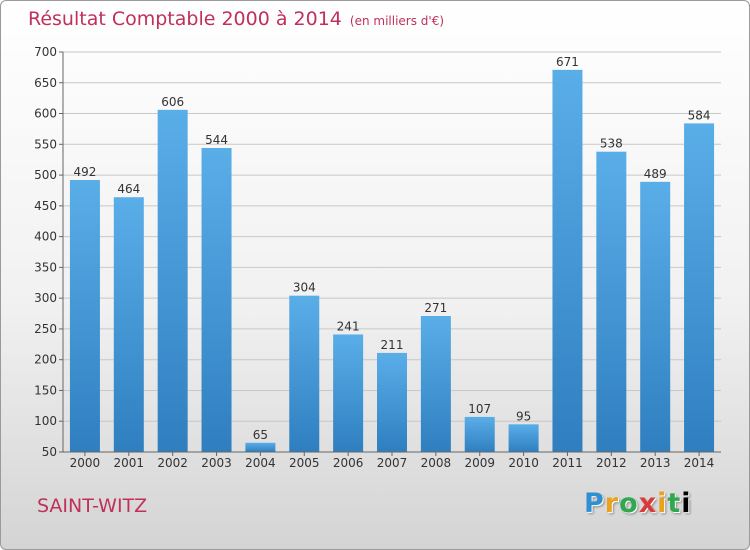  I want to click on bar-2009, so click(479, 434).